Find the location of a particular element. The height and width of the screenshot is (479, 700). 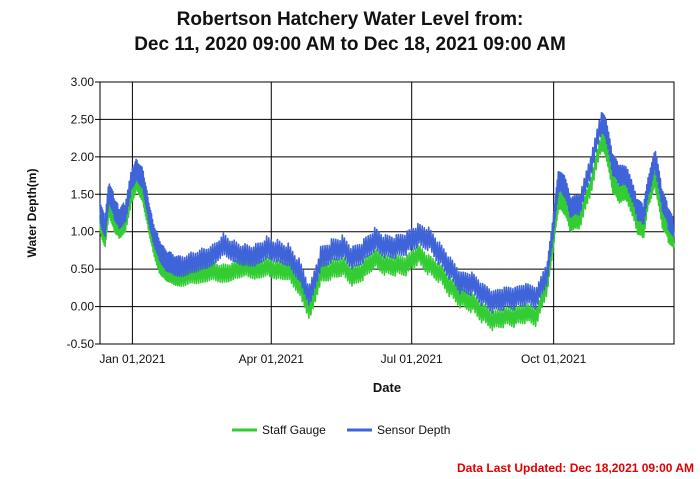

legend-label: Staff Gauge is located at coordinates (294, 430).